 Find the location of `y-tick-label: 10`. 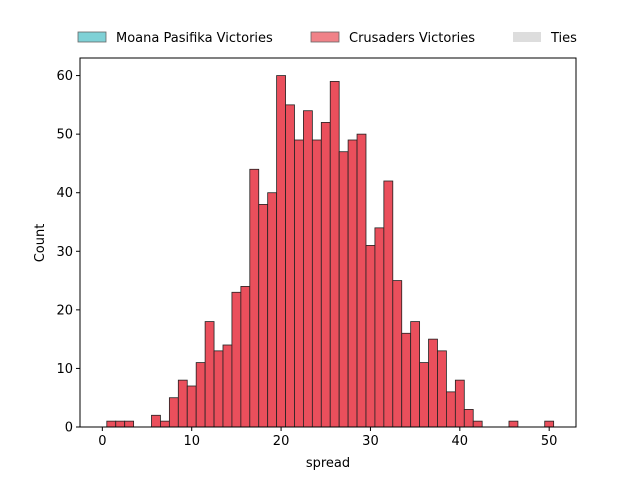

y-tick-label: 10 is located at coordinates (64, 369).